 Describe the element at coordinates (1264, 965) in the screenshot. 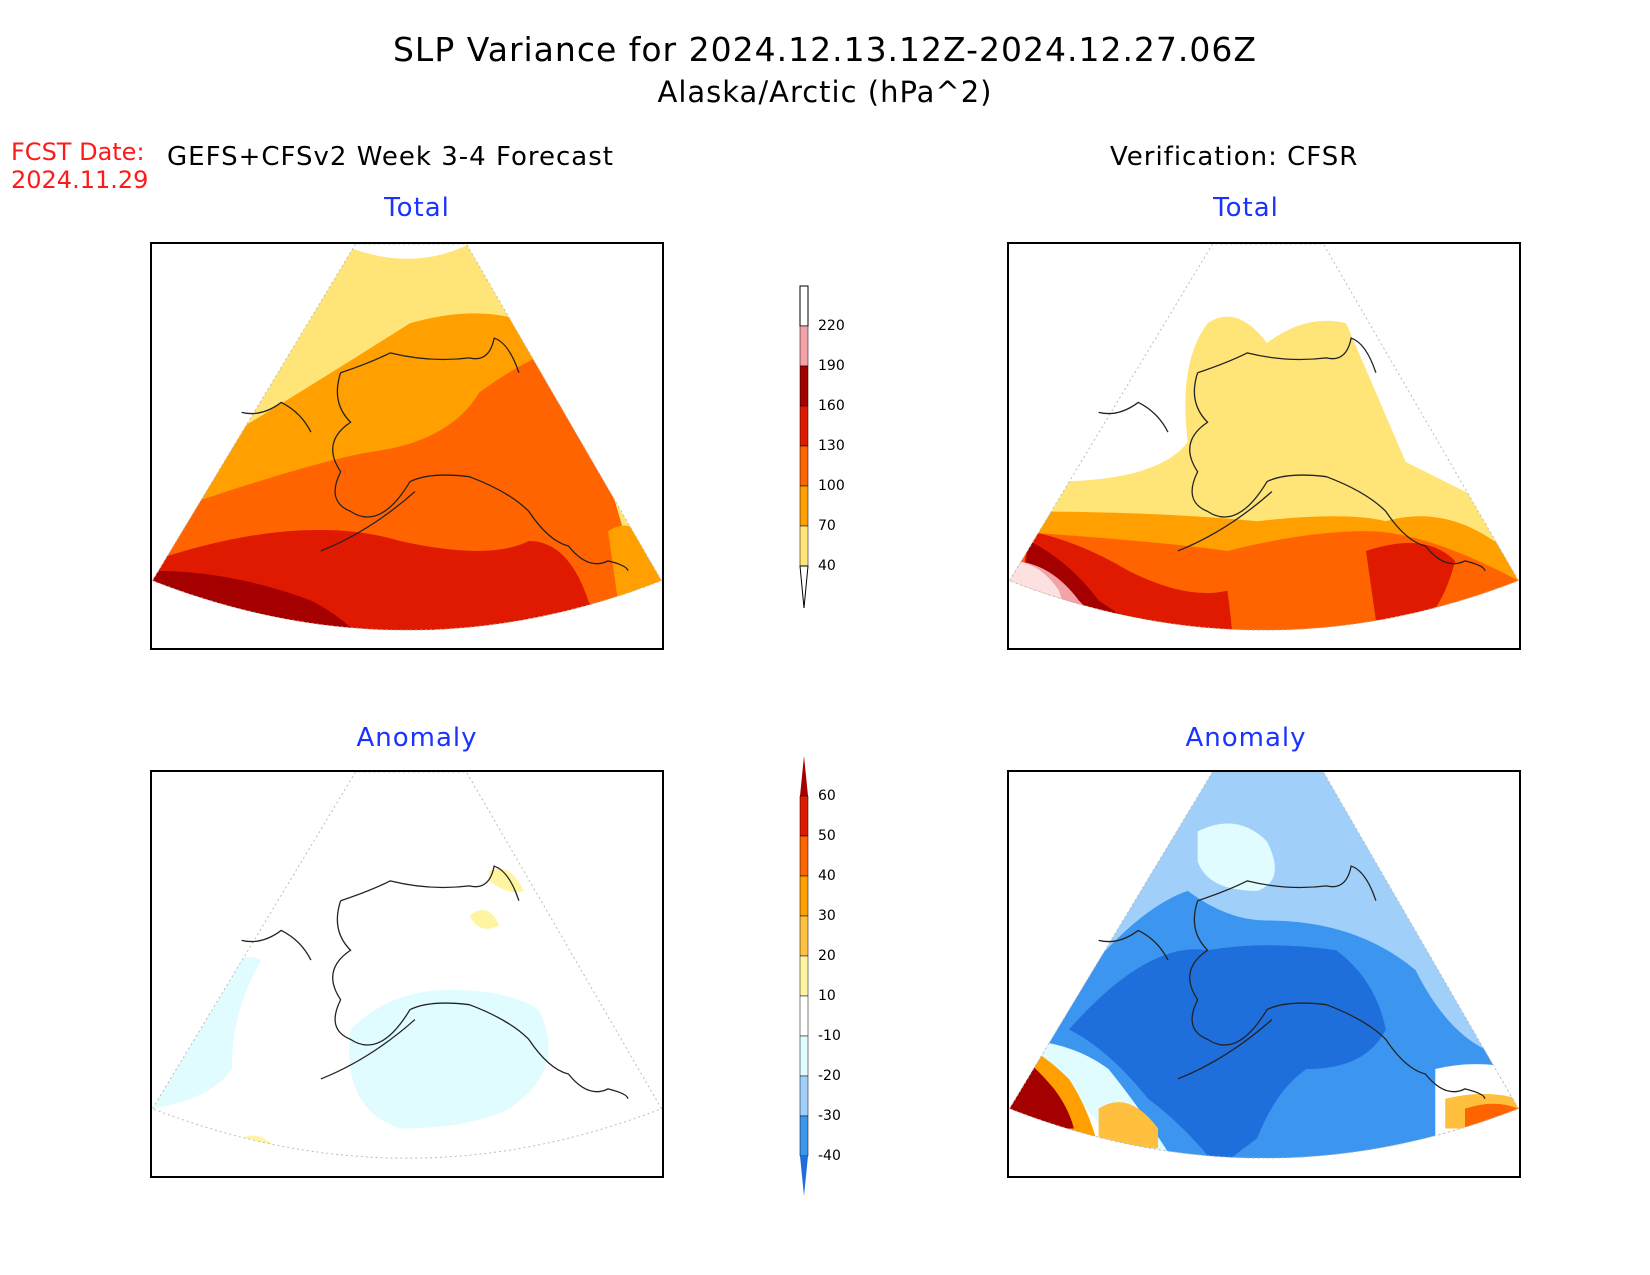

I see `verification-anomaly-contours` at that location.